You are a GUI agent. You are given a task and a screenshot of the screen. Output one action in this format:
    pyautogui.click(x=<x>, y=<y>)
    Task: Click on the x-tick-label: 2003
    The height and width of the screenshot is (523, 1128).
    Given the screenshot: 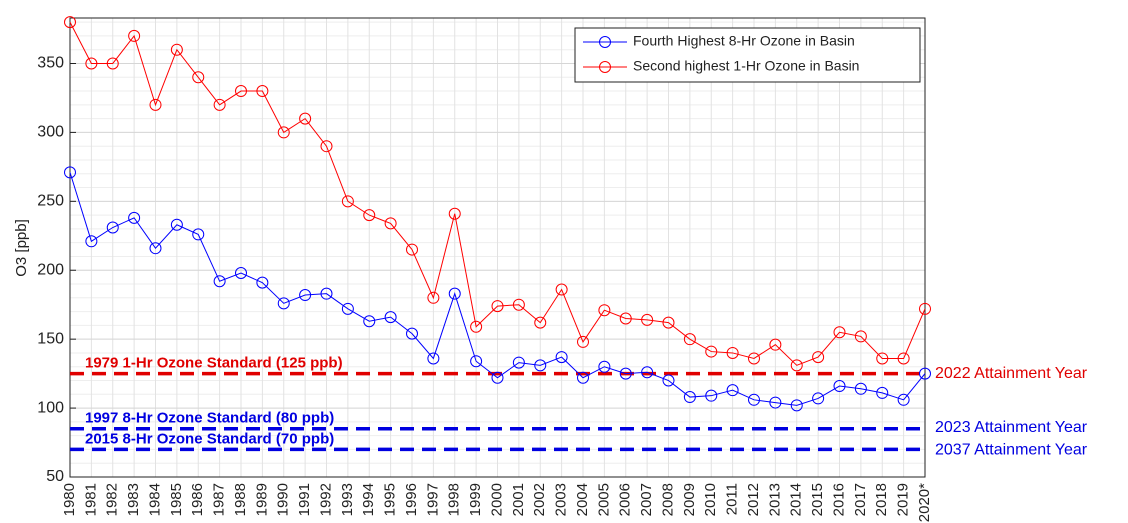 What is the action you would take?
    pyautogui.click(x=561, y=499)
    